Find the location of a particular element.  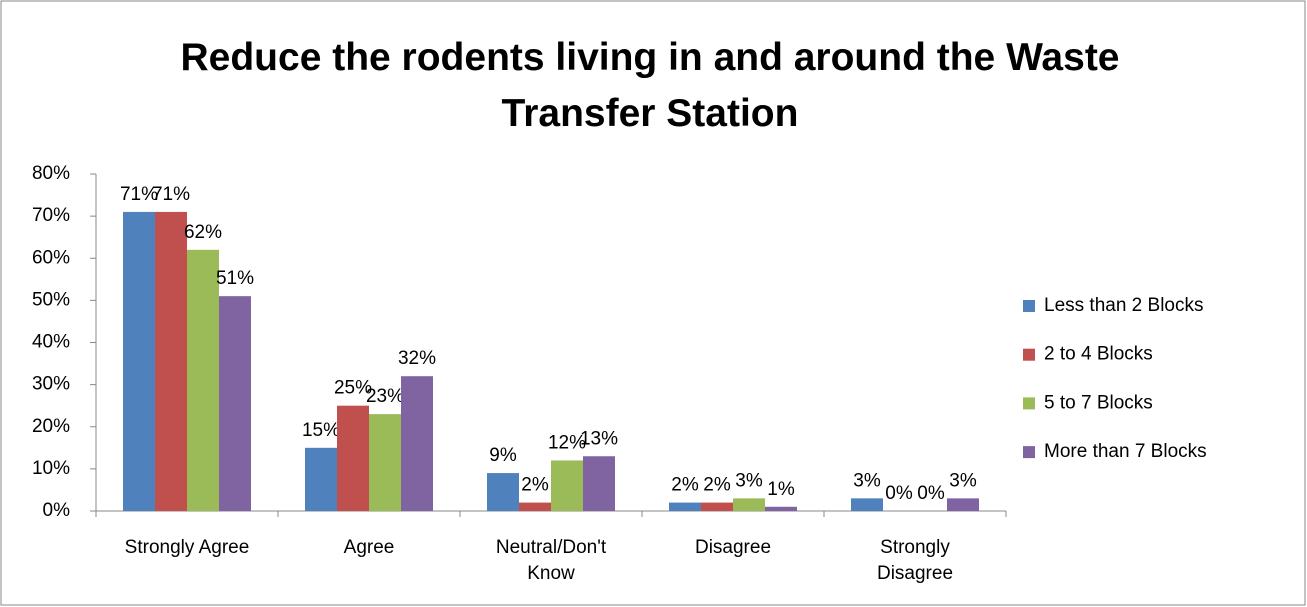

x-tick-label: Neutral/Don't Know is located at coordinates (551, 560).